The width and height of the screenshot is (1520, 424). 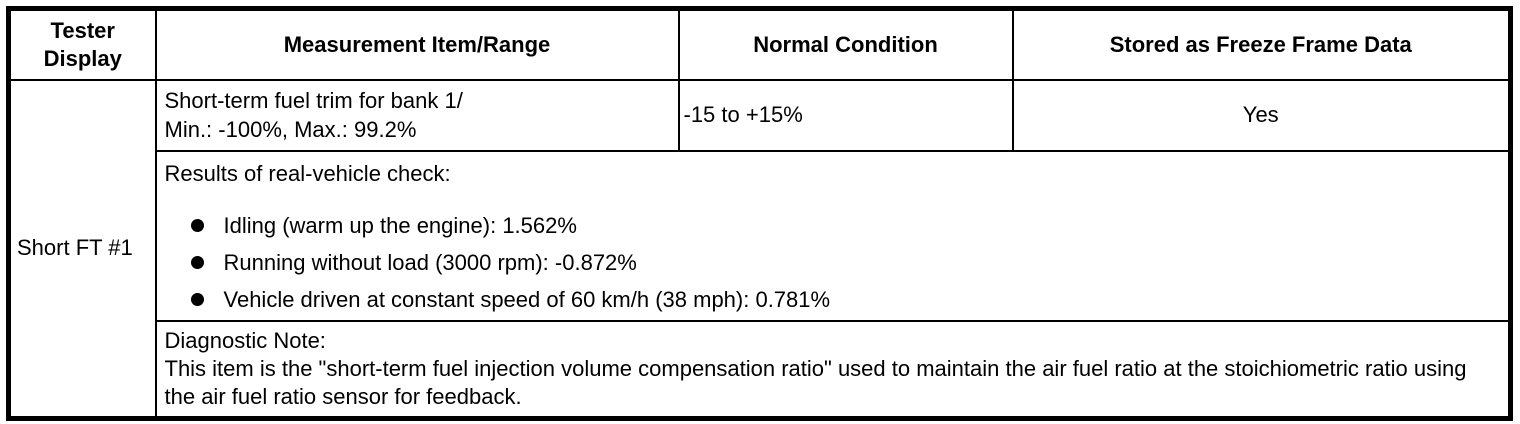 What do you see at coordinates (1261, 44) in the screenshot?
I see `header-stored-freeze-frame: Stored as Freeze Frame Data` at bounding box center [1261, 44].